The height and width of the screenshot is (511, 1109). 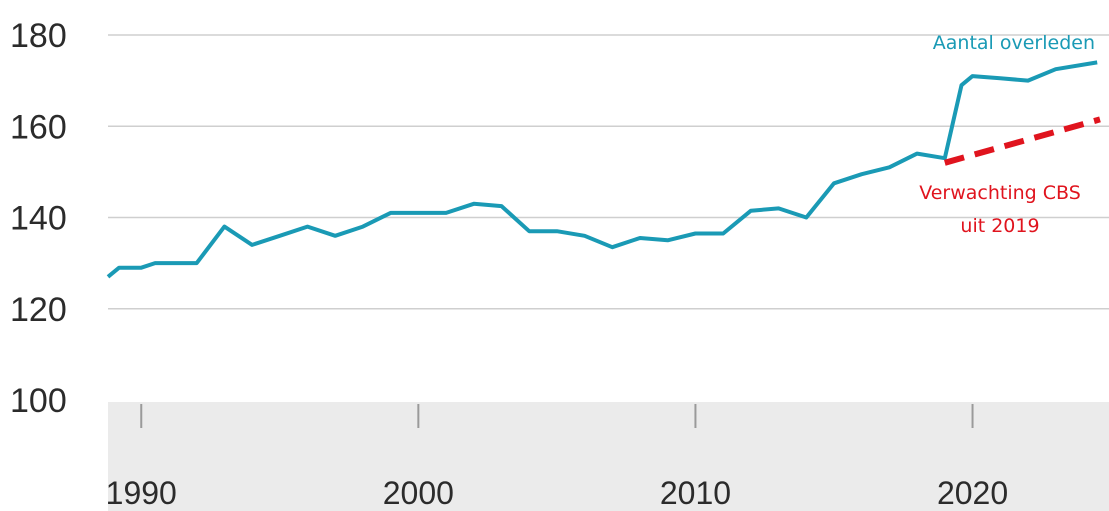 I want to click on y-axis-labels: 100 120 140 160 180, so click(x=38, y=218).